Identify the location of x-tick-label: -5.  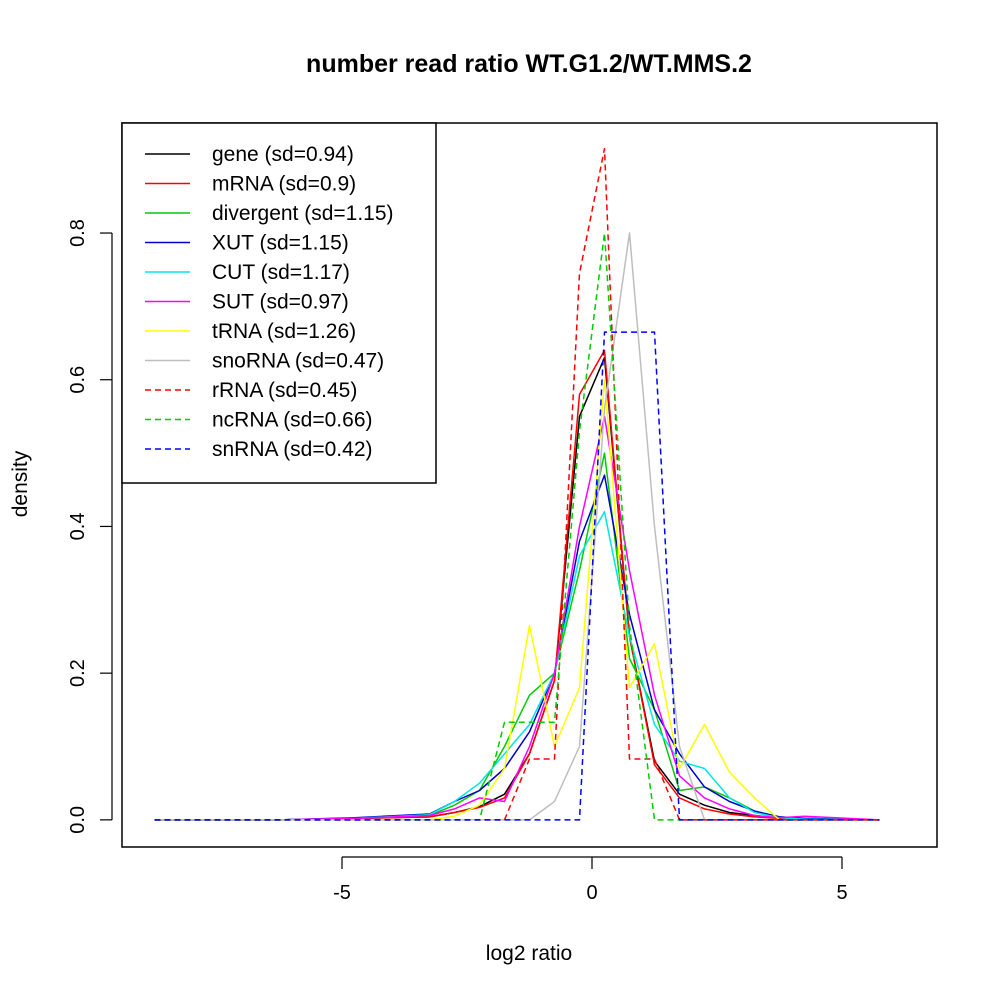
(342, 893).